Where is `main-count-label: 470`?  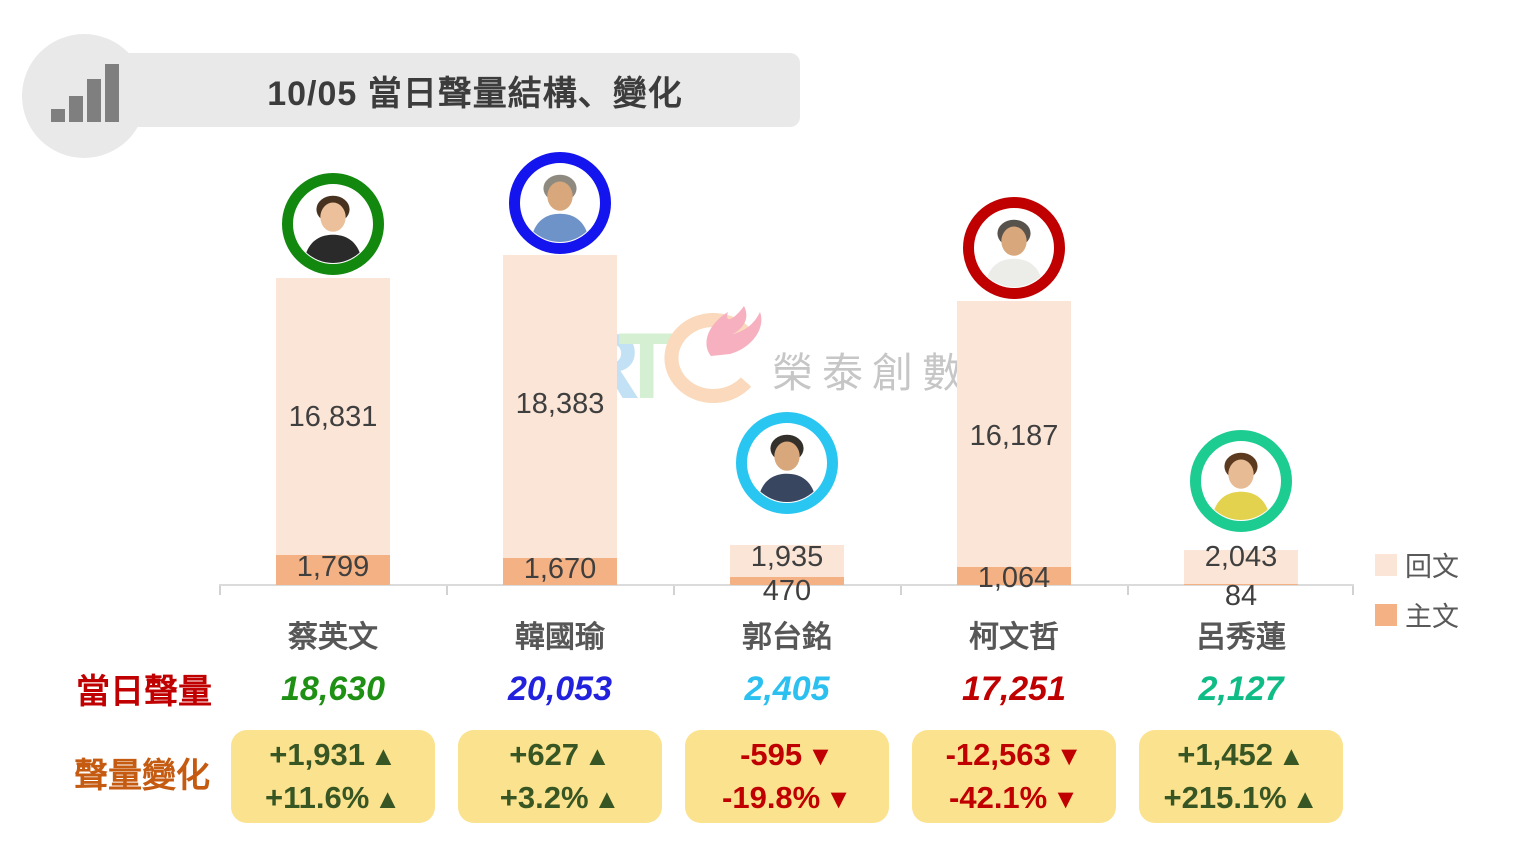
main-count-label: 470 is located at coordinates (787, 590).